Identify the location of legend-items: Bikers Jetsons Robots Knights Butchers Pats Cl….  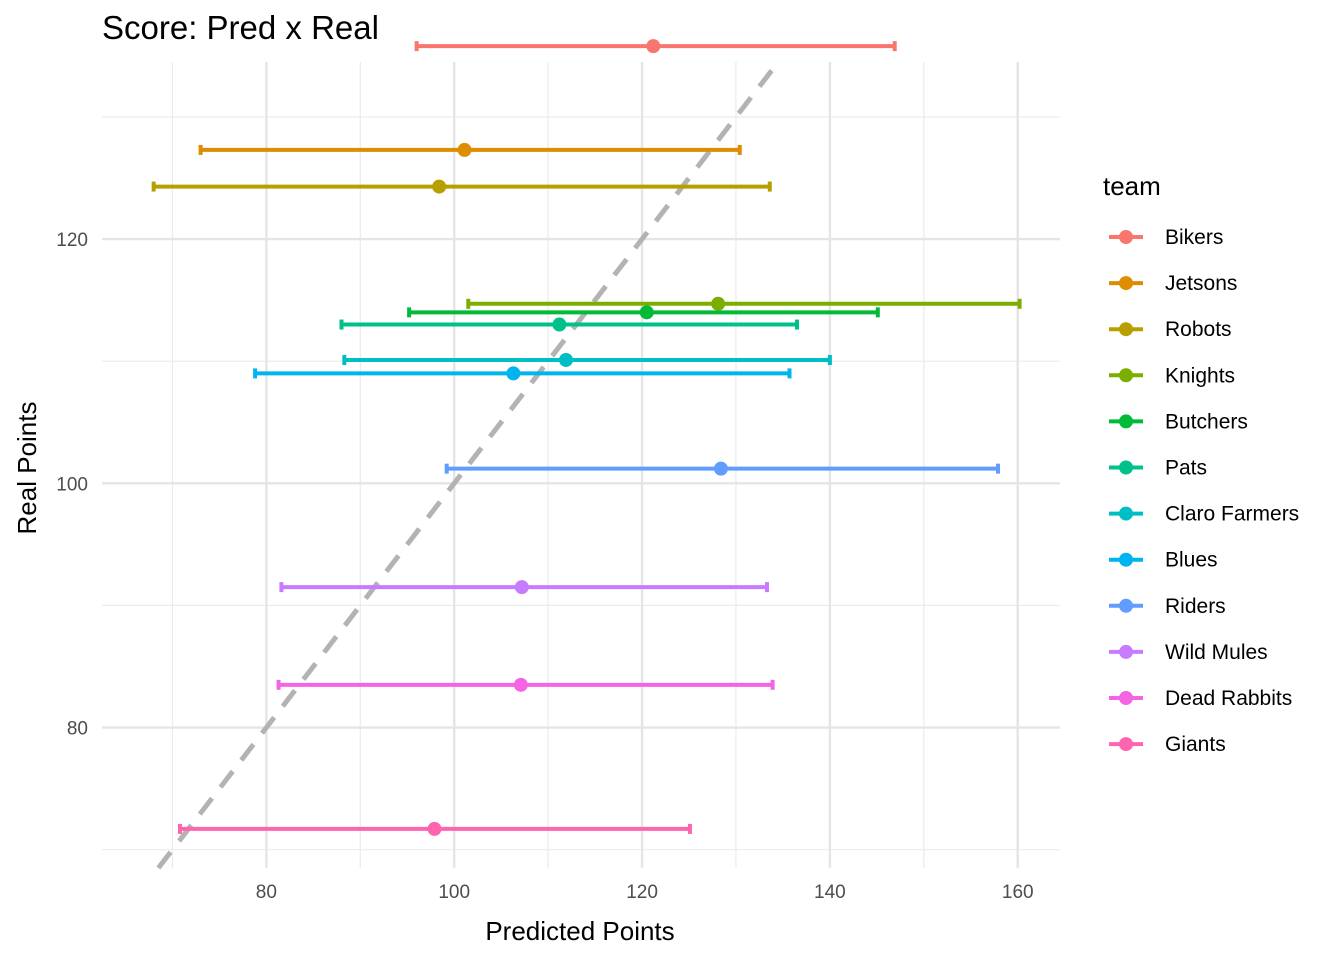
(1204, 491).